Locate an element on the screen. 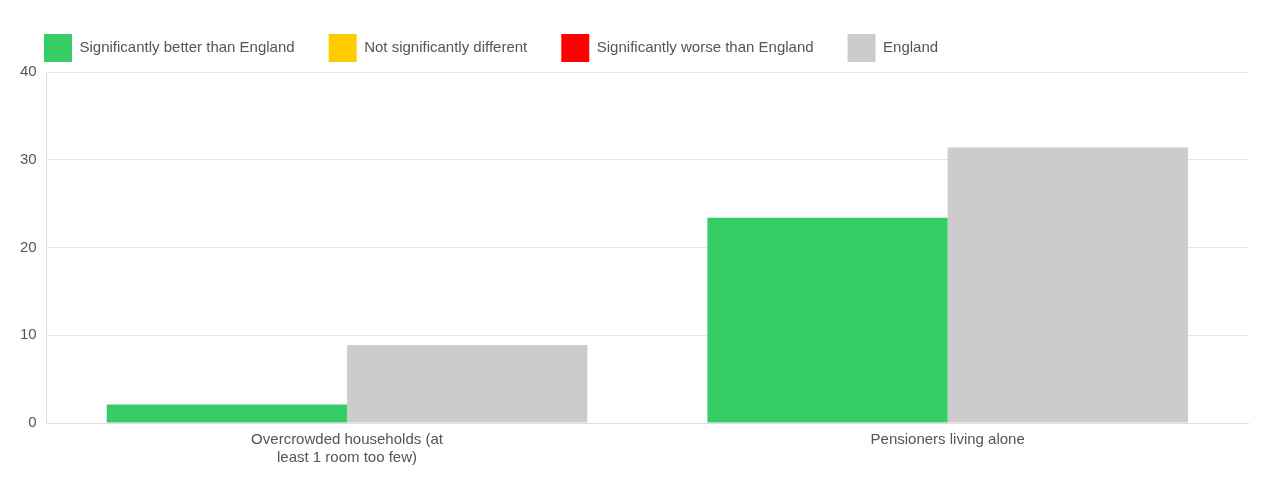 This screenshot has width=1288, height=479. y-tick-label: 30 is located at coordinates (28, 158).